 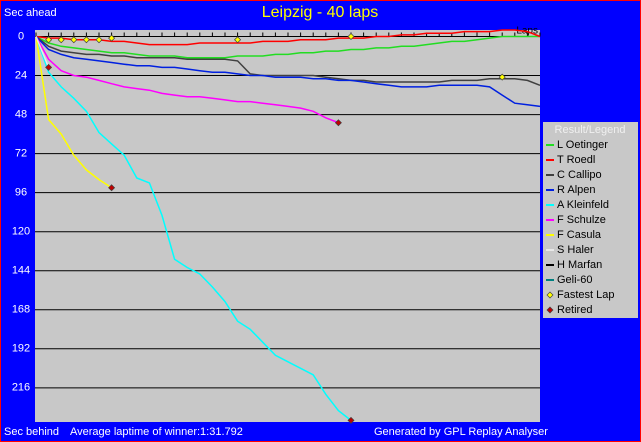 I want to click on y-tick-label: 72, so click(x=21, y=154).